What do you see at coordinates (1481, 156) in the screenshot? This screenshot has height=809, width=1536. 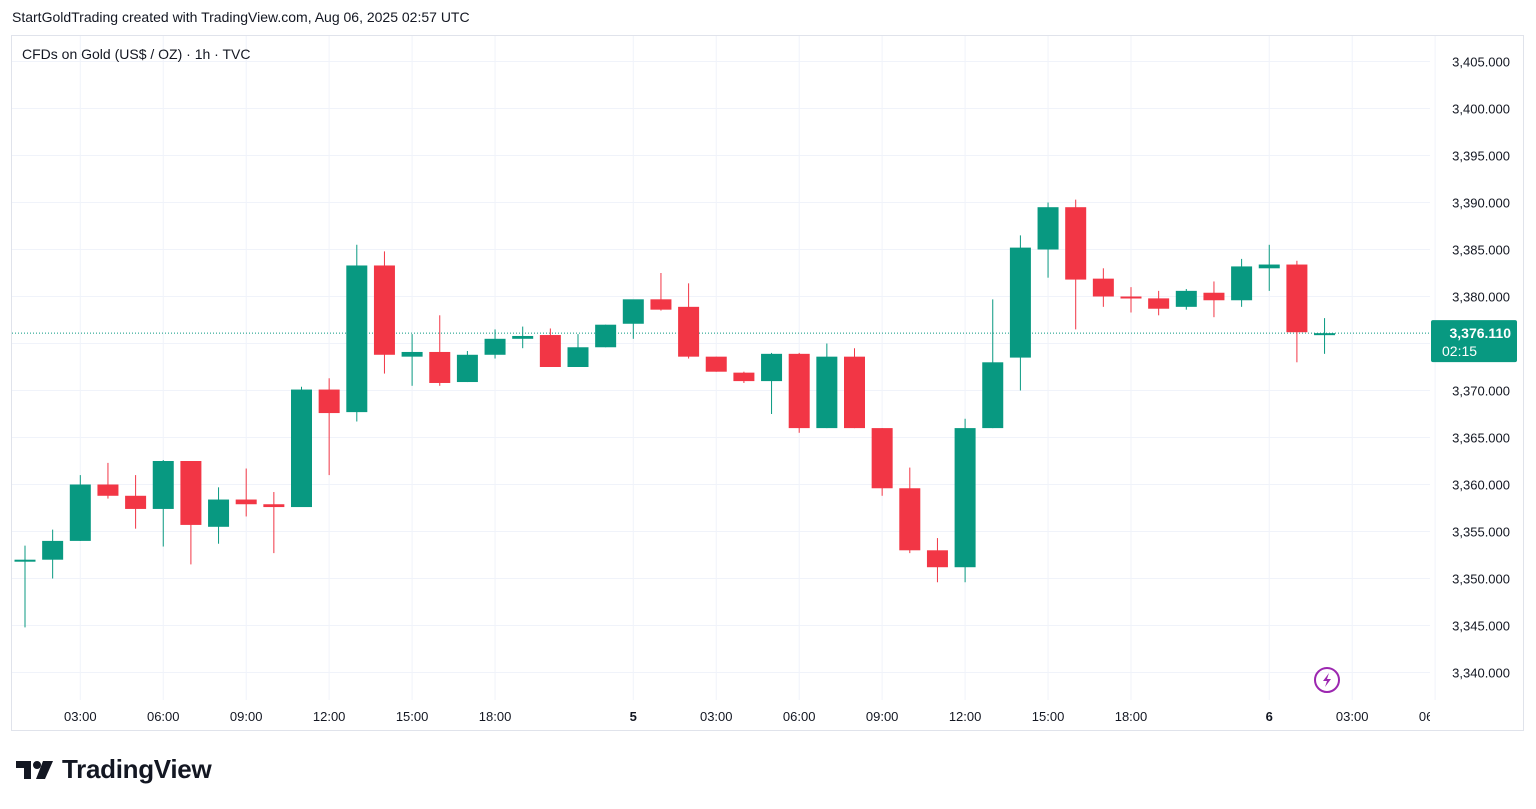 I see `price-tick-label: 3,395.000` at bounding box center [1481, 156].